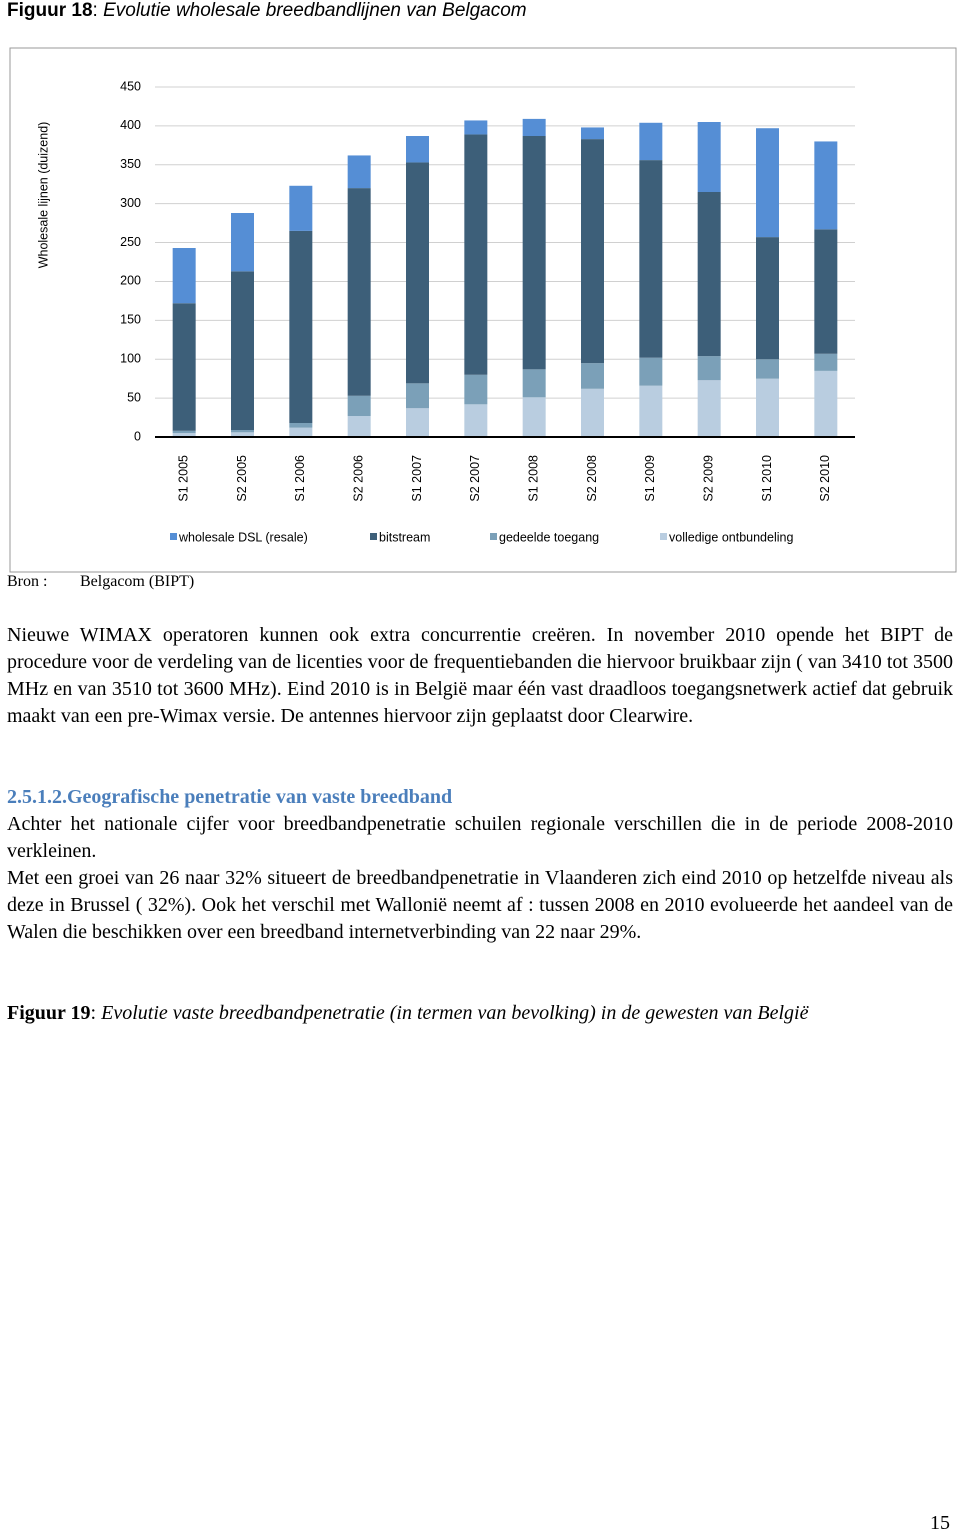 Image resolution: width=960 pixels, height=1535 pixels. Describe the element at coordinates (825, 478) in the screenshot. I see `x-tick-label: S2 2010` at that location.